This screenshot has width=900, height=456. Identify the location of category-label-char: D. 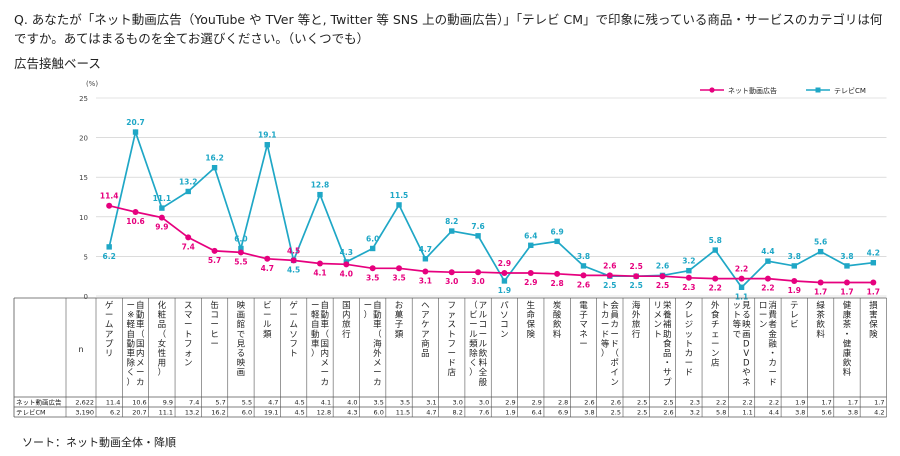
(746, 344).